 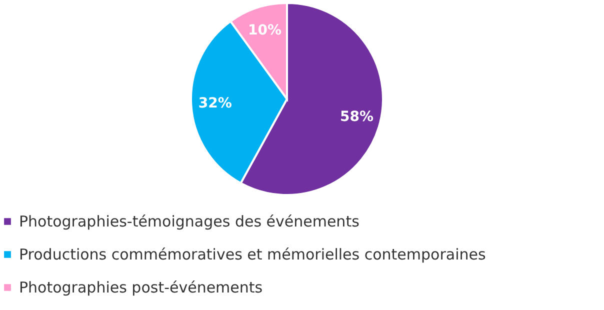 I want to click on data-label: 58%, so click(x=357, y=116).